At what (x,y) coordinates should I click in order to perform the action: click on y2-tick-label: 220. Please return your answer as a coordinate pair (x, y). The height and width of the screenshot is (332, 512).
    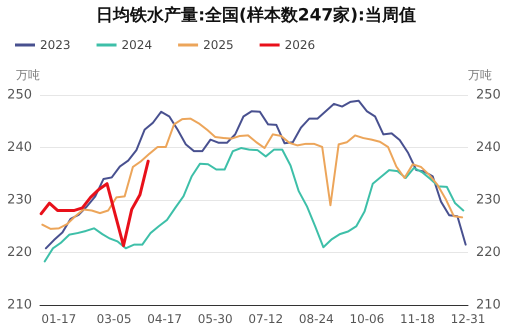
    Looking at the image, I should click on (488, 252).